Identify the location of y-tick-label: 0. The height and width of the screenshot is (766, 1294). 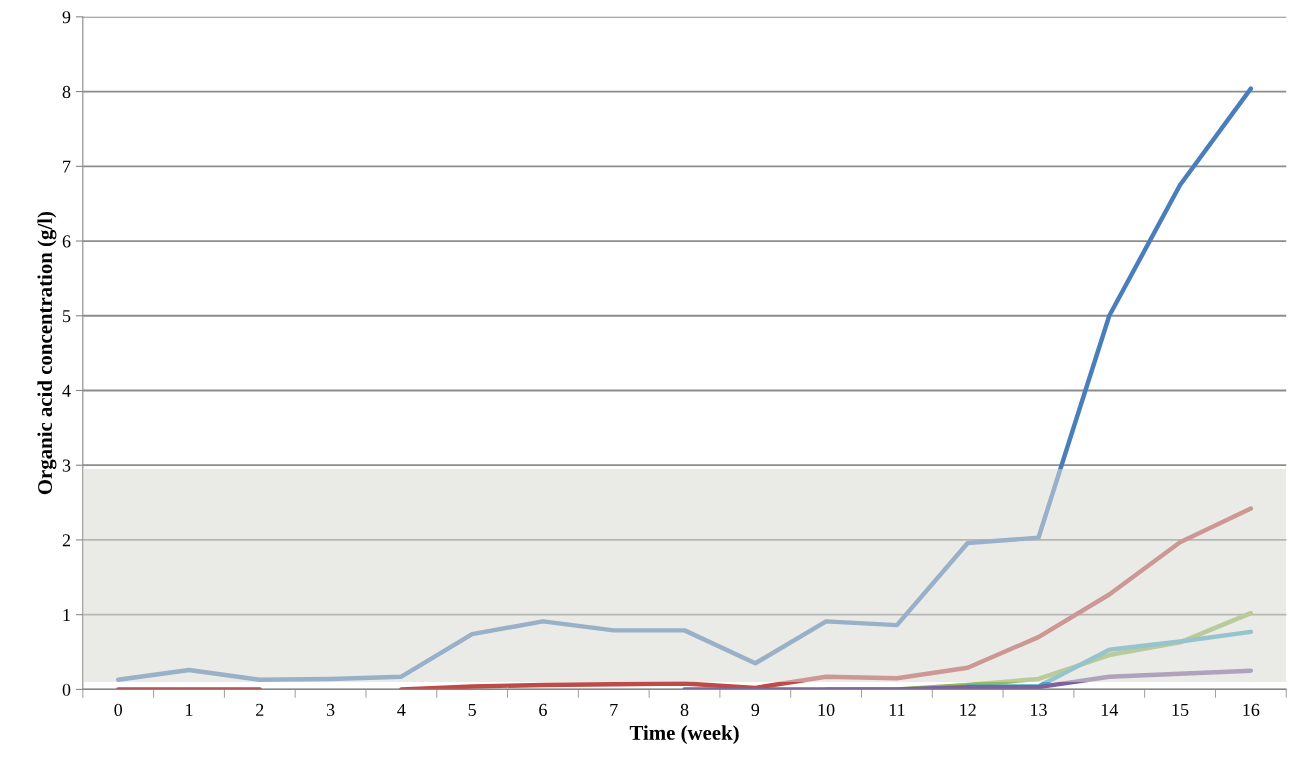
(66, 689).